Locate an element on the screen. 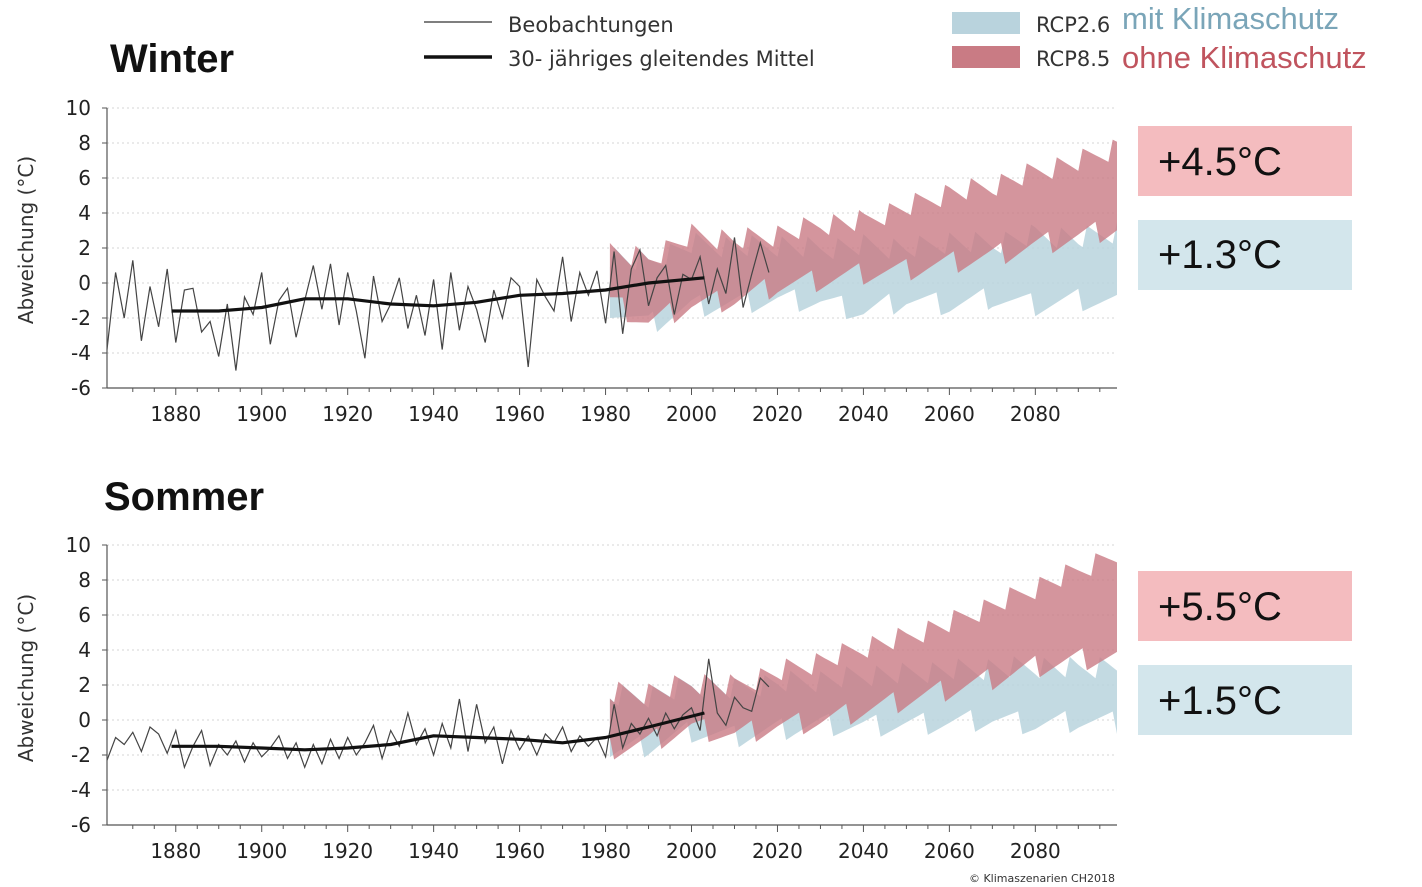  summer-rcp85-change-value: +5.5°C is located at coordinates (1220, 607).